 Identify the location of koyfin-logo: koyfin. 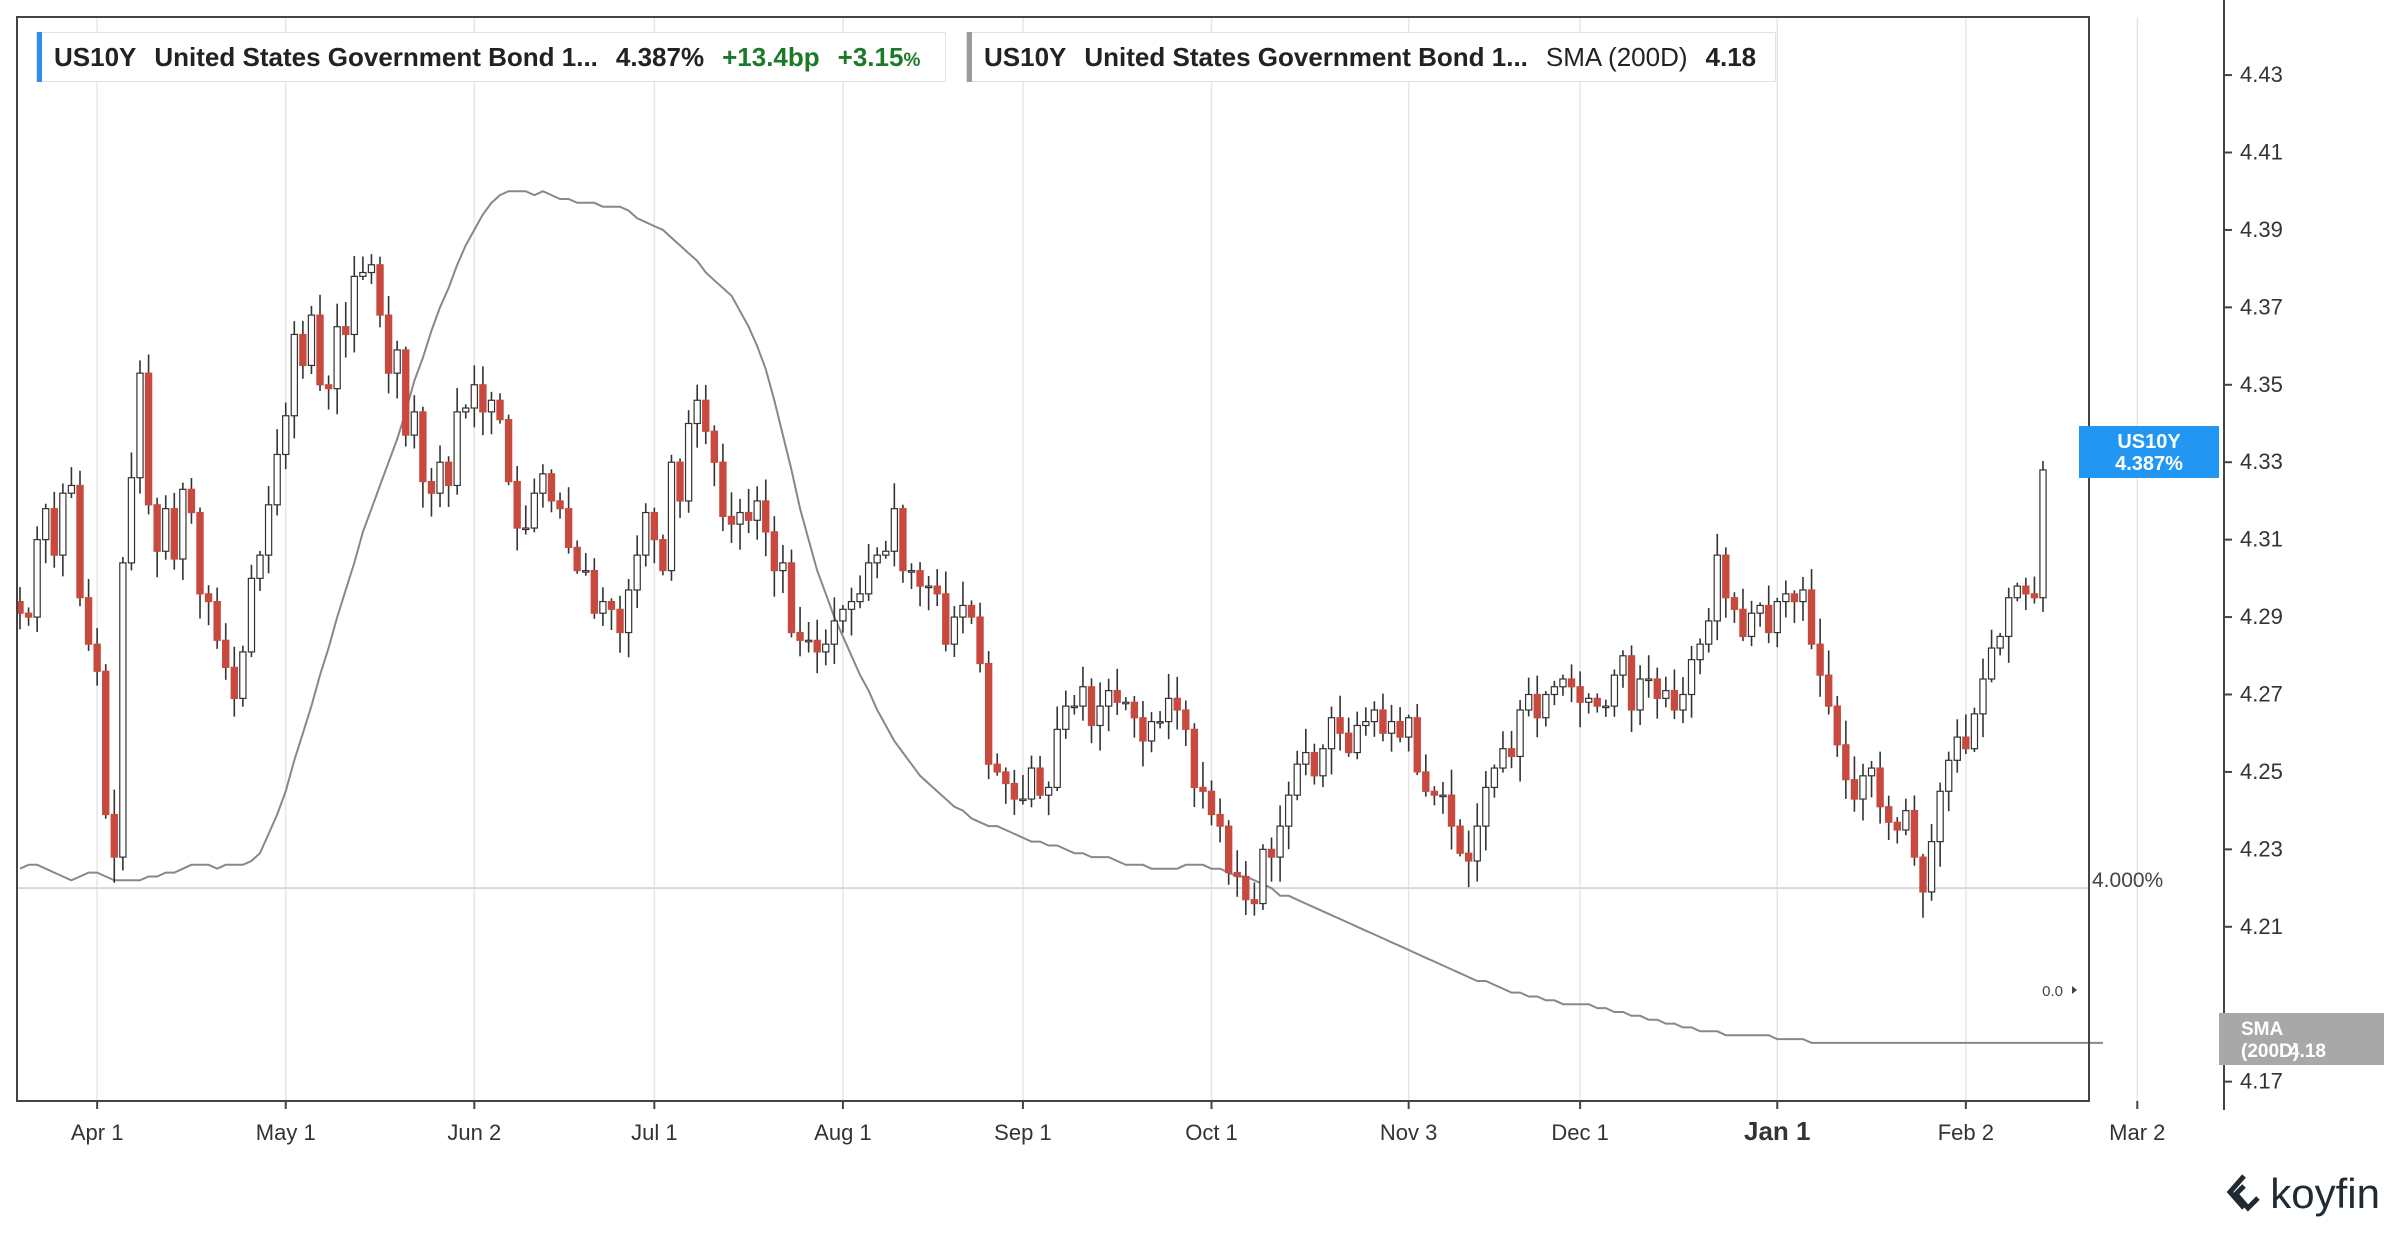
(2301, 1194).